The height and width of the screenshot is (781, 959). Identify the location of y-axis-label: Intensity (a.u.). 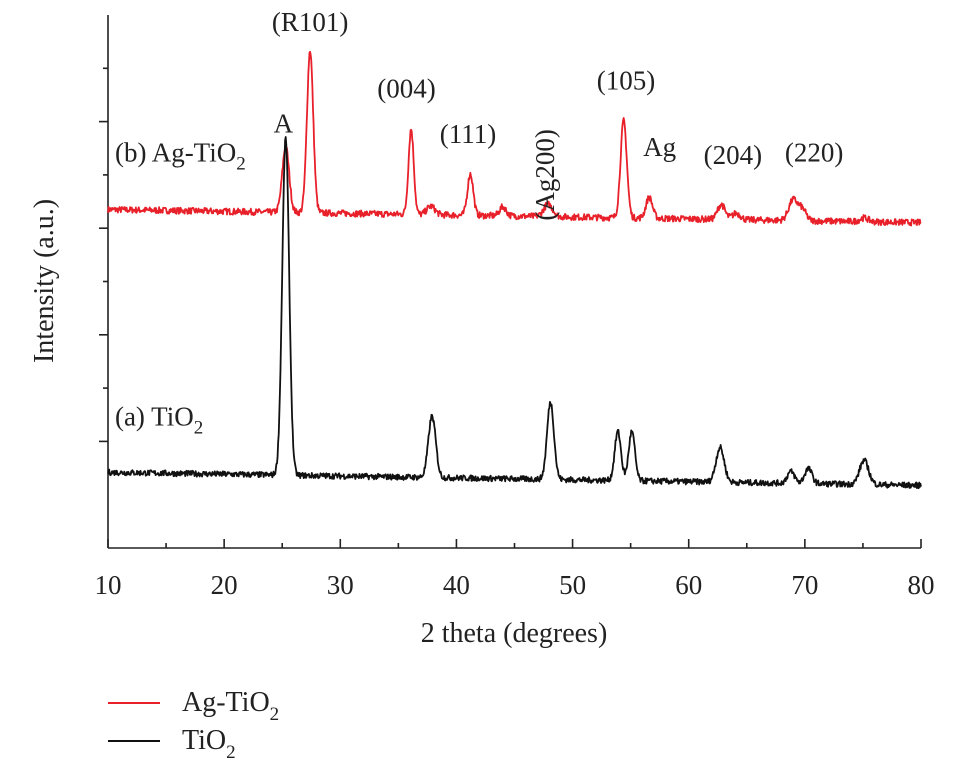
(44, 281).